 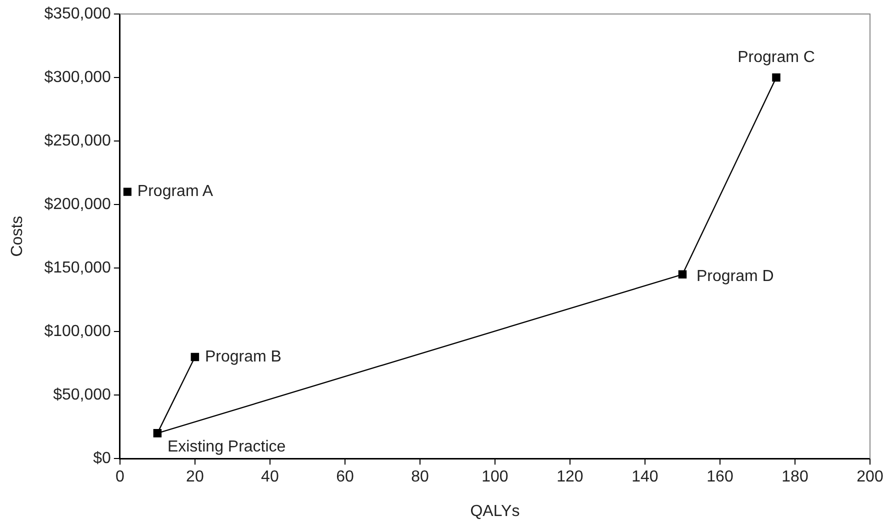 I want to click on y-tick-label: $300,000, so click(x=78, y=77).